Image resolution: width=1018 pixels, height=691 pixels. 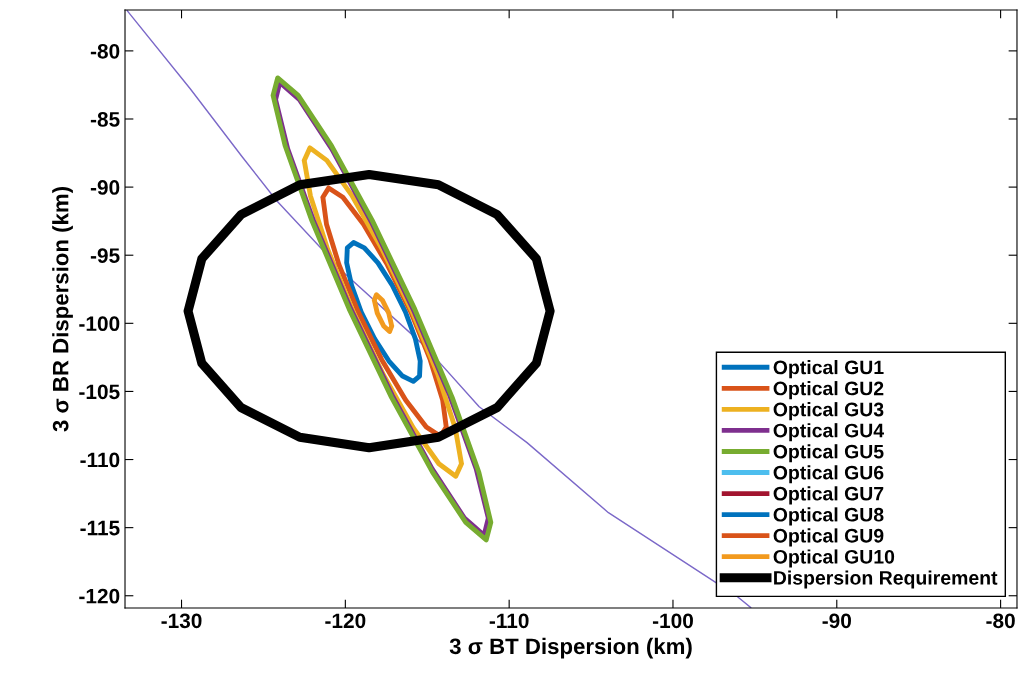 What do you see at coordinates (828, 537) in the screenshot?
I see `legend-label: Optical GU9` at bounding box center [828, 537].